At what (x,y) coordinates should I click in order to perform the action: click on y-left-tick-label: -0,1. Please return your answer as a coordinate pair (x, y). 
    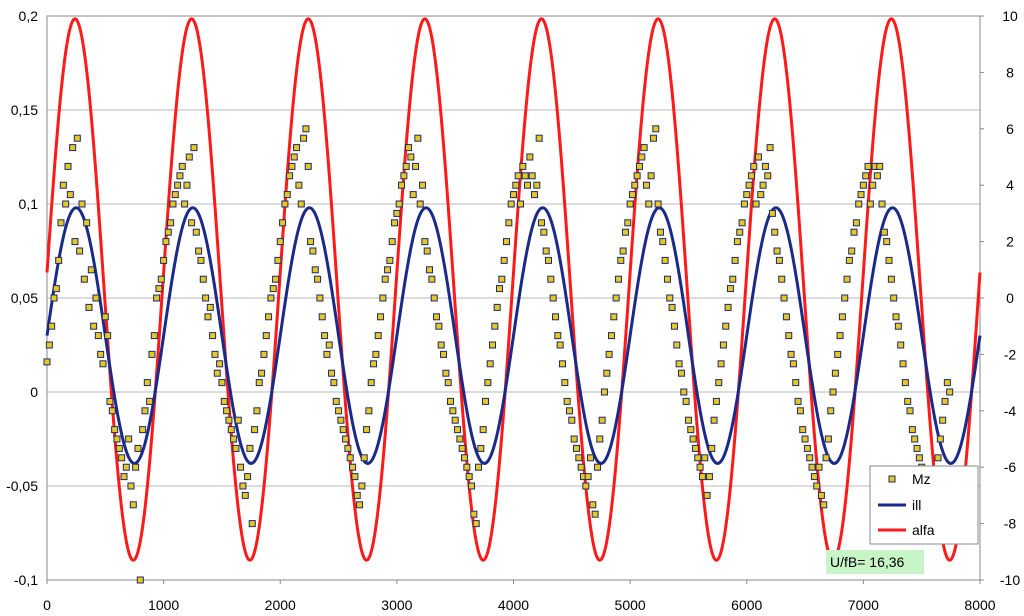
    Looking at the image, I should click on (26, 580).